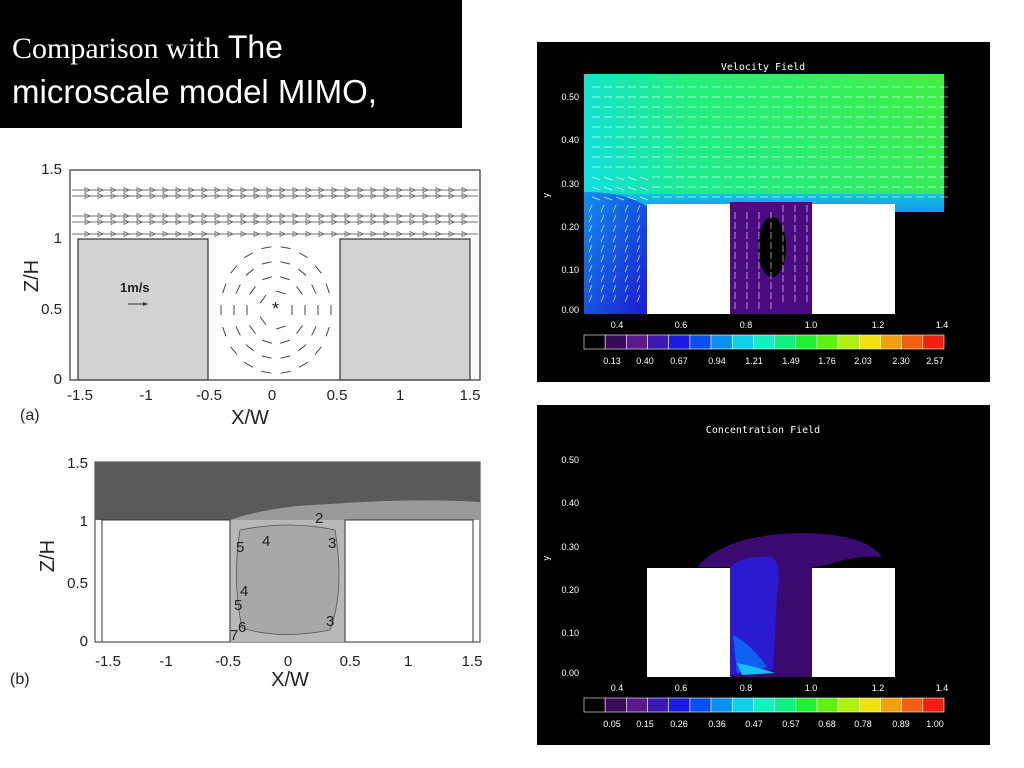 The height and width of the screenshot is (768, 1024). Describe the element at coordinates (942, 325) in the screenshot. I see `vel-xtick-5: 1.4` at that location.